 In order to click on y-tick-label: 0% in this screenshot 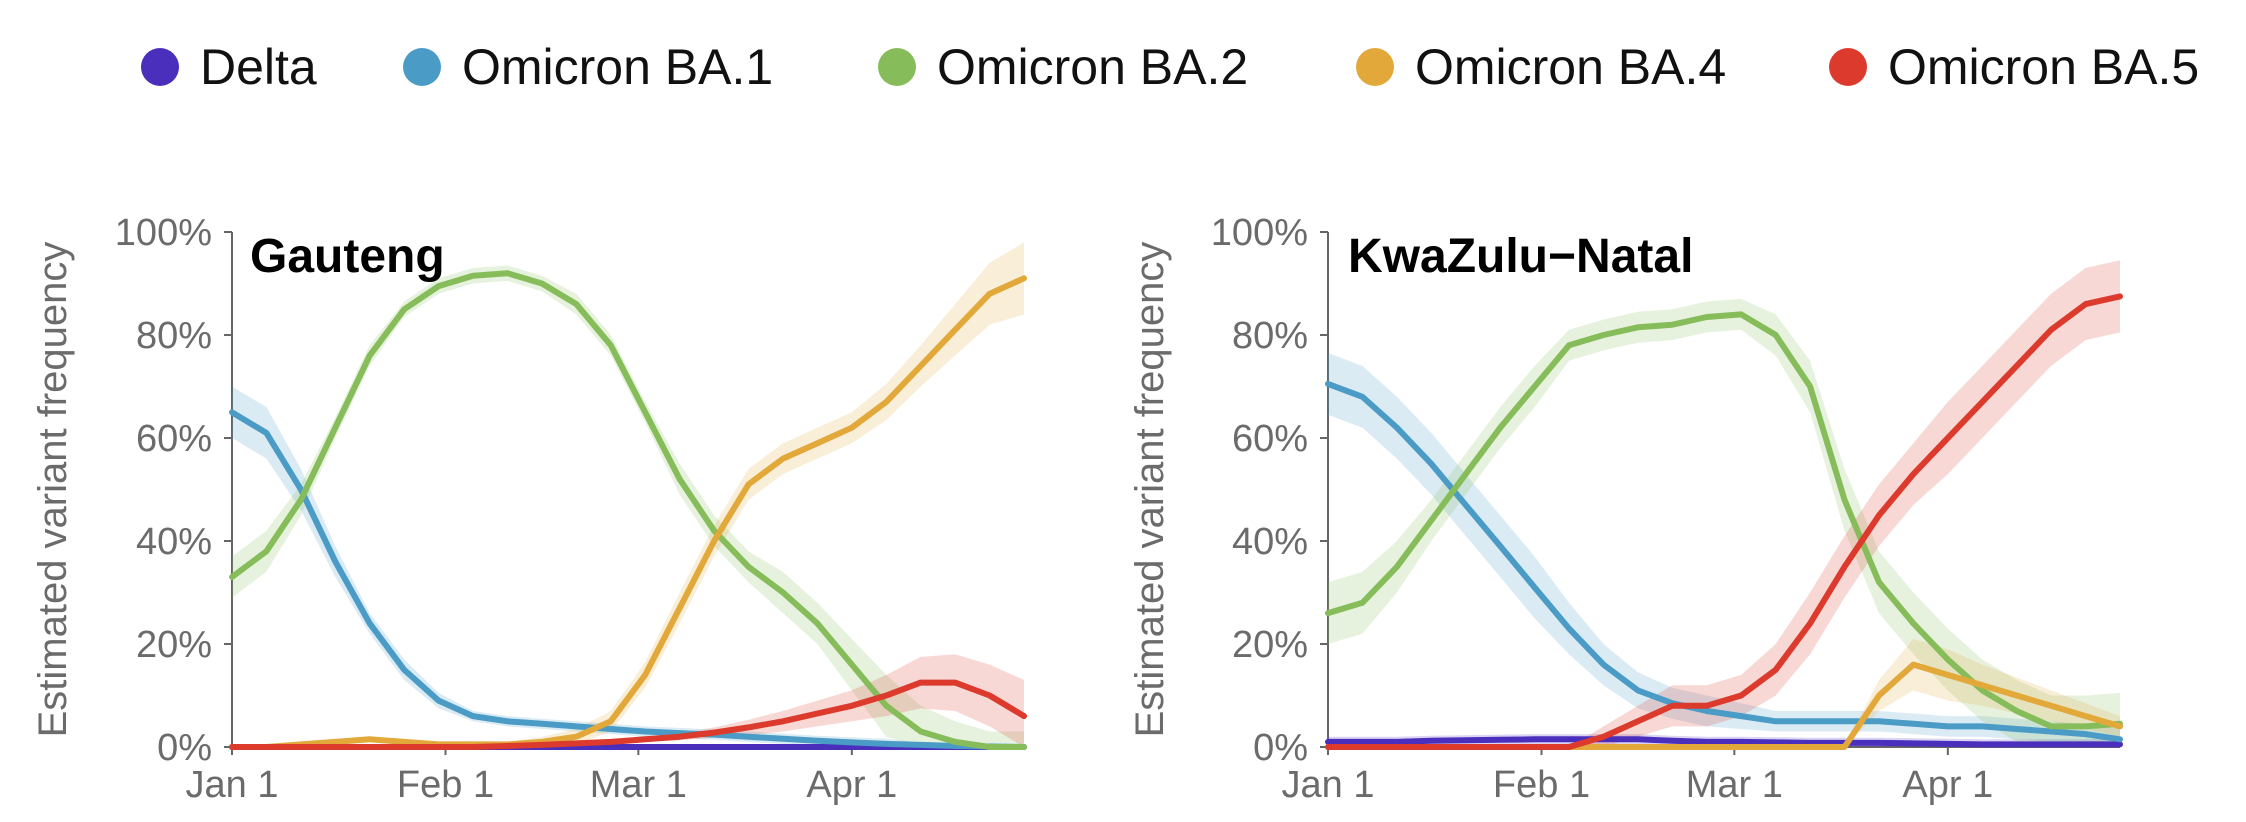, I will do `click(184, 748)`.